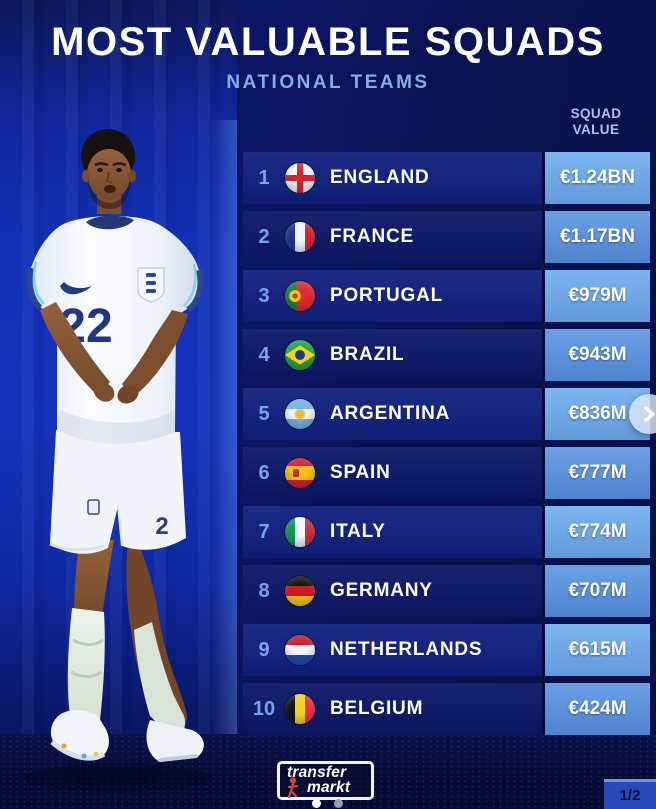 This screenshot has width=656, height=809. What do you see at coordinates (329, 787) in the screenshot?
I see `logo-text-line2: markt` at bounding box center [329, 787].